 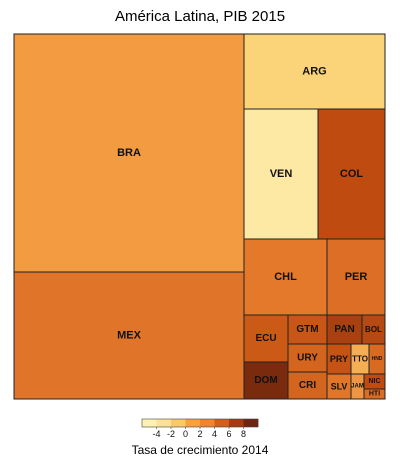 I want to click on treemap-cell-ury: URY, so click(x=307, y=358).